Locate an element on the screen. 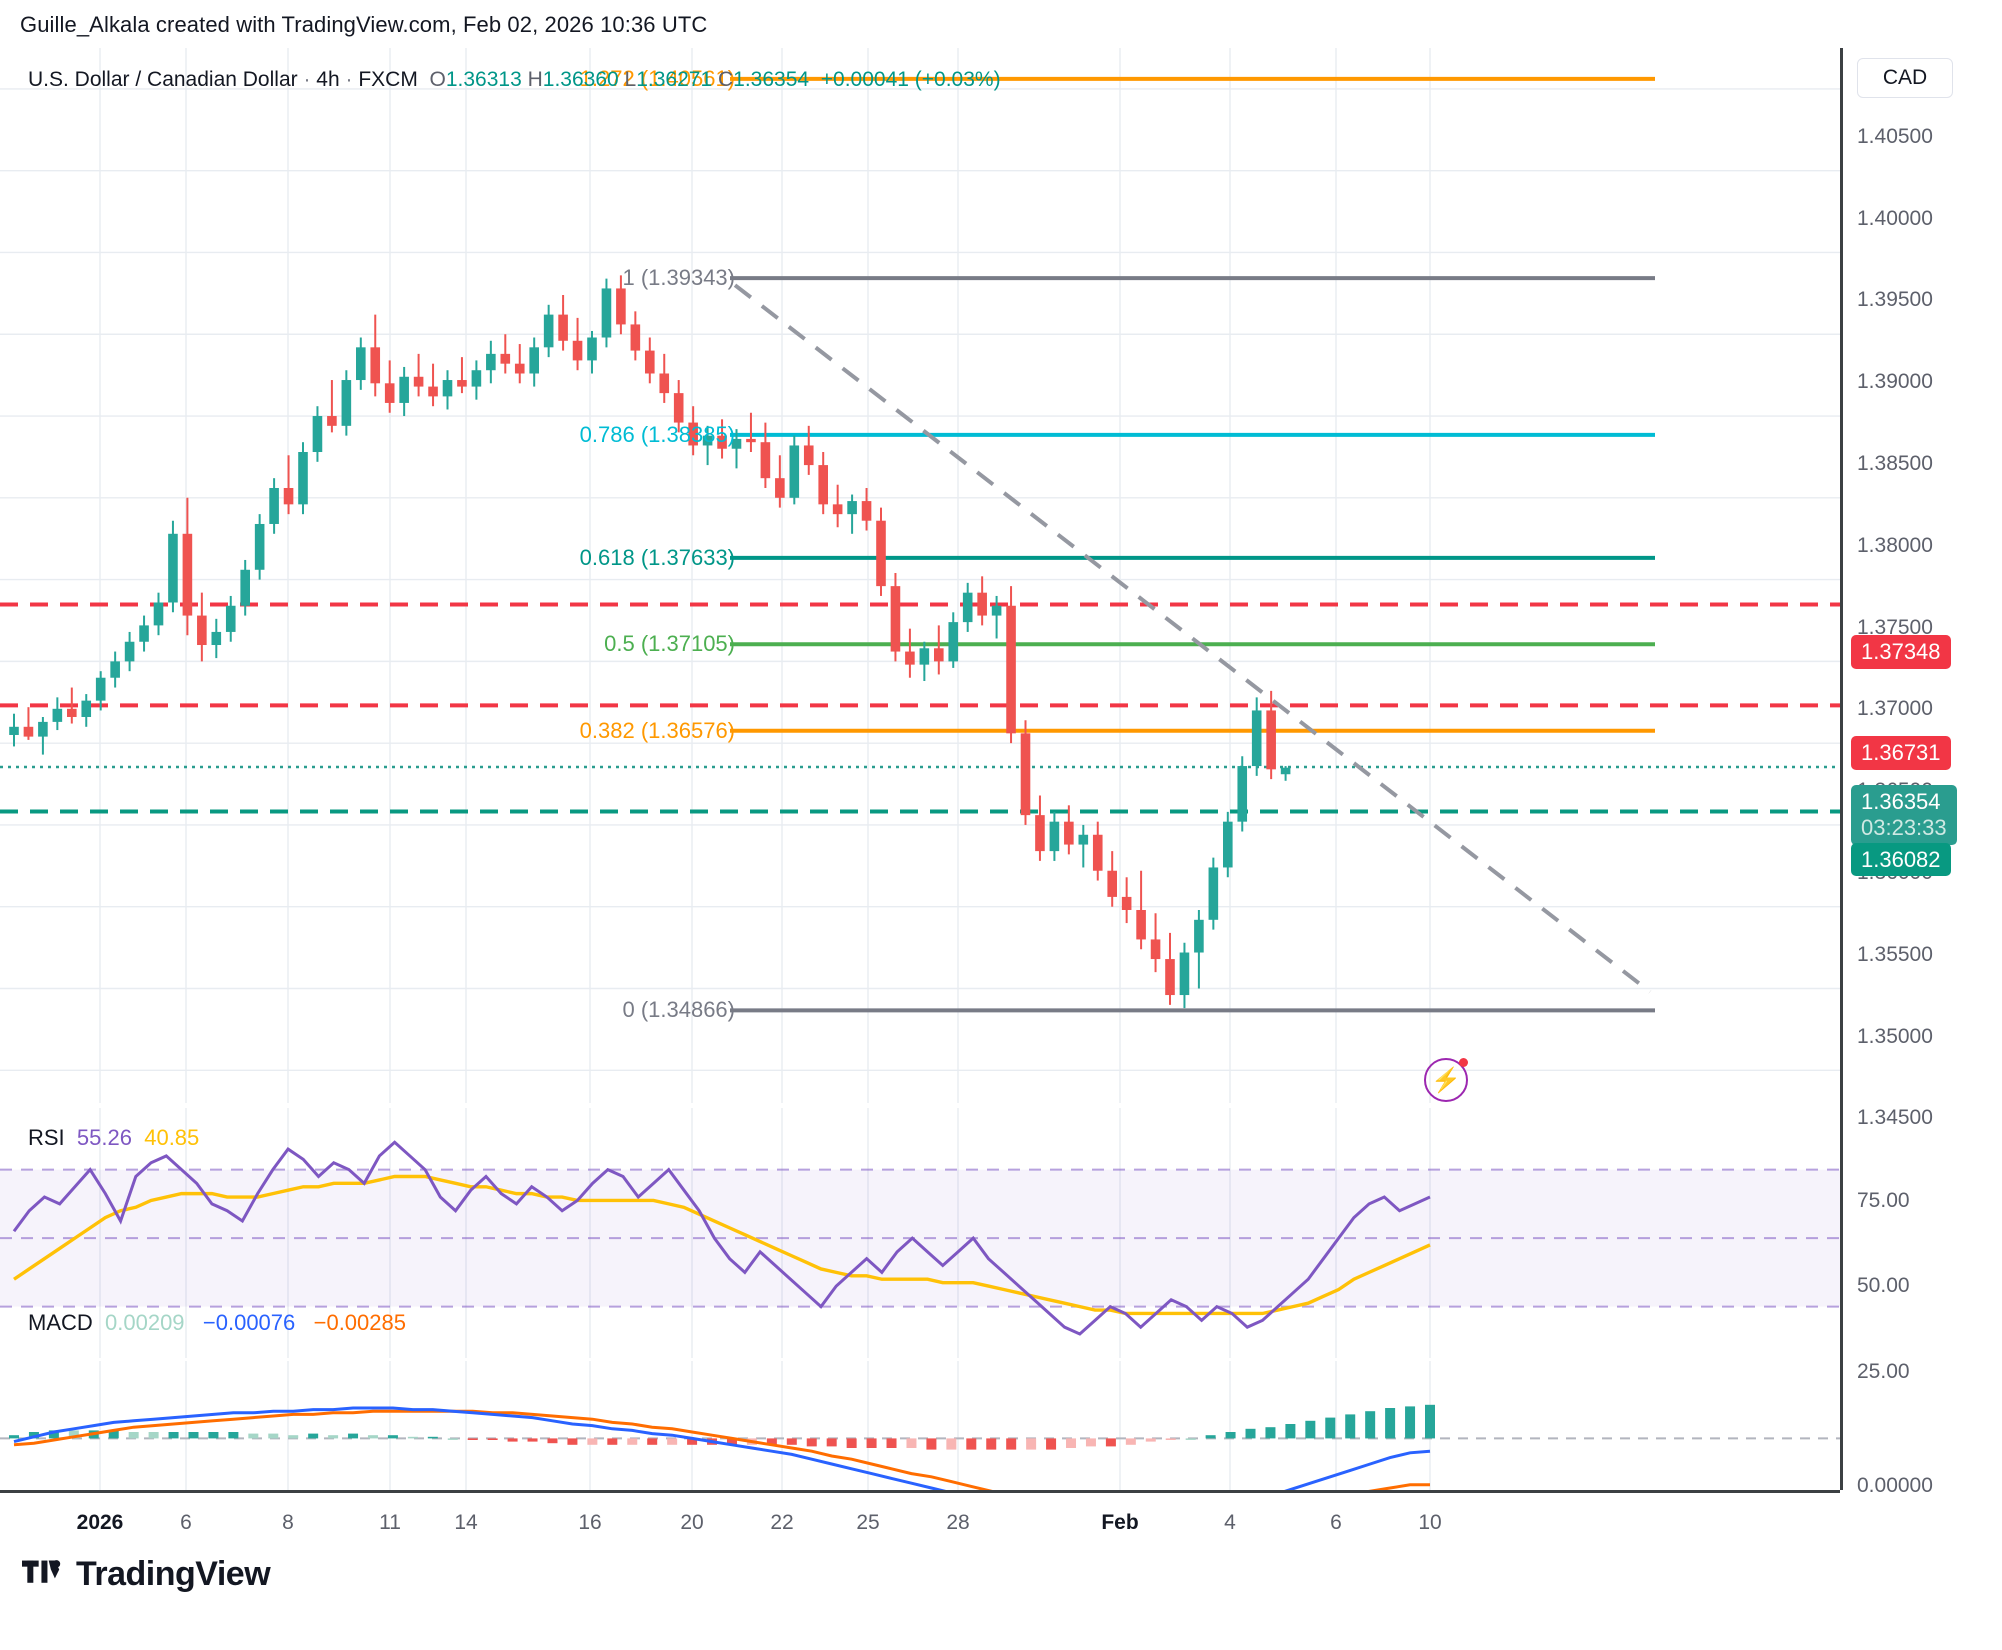 The width and height of the screenshot is (2002, 1650). rsi-label: RSI is located at coordinates (46, 1137).